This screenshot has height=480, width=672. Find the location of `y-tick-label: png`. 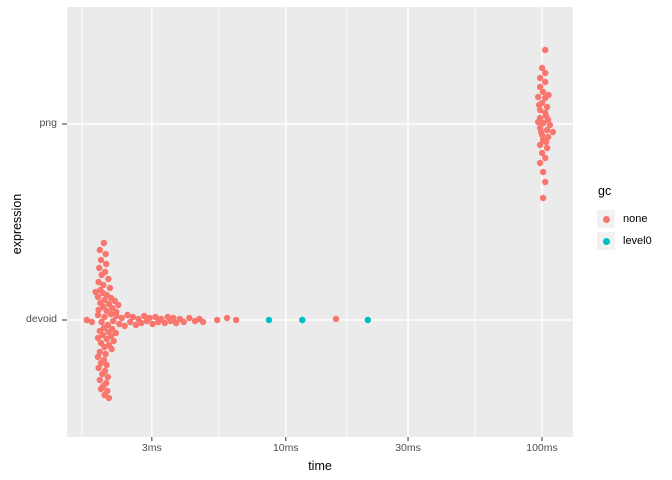

y-tick-label: png is located at coordinates (48, 123).